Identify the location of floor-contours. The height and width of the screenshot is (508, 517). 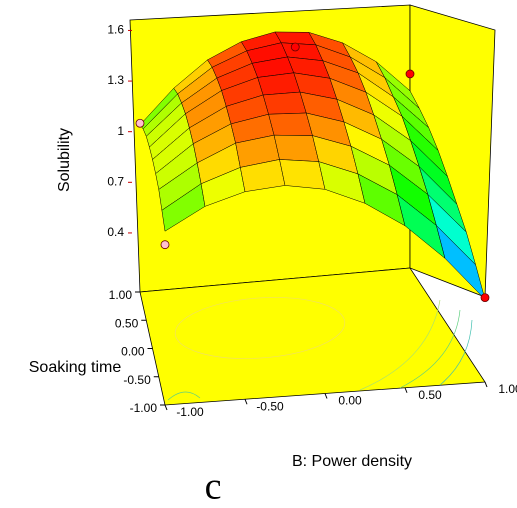
(320, 349).